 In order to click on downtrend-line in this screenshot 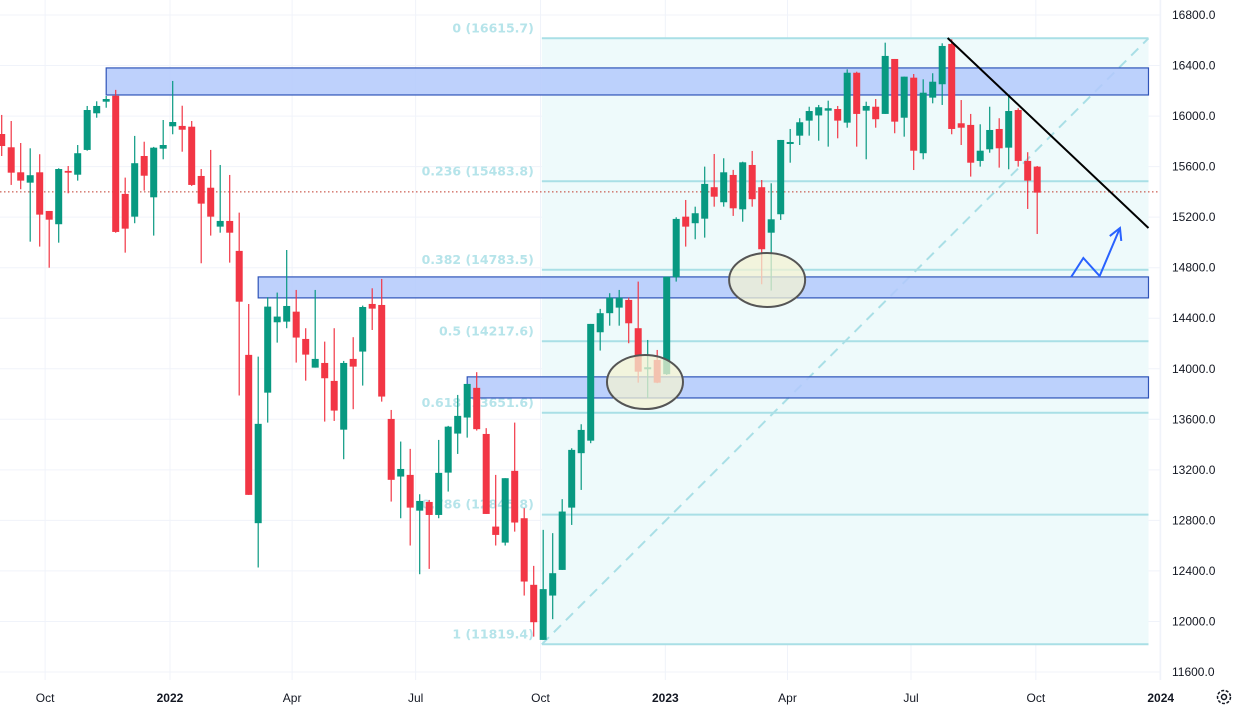, I will do `click(1048, 133)`.